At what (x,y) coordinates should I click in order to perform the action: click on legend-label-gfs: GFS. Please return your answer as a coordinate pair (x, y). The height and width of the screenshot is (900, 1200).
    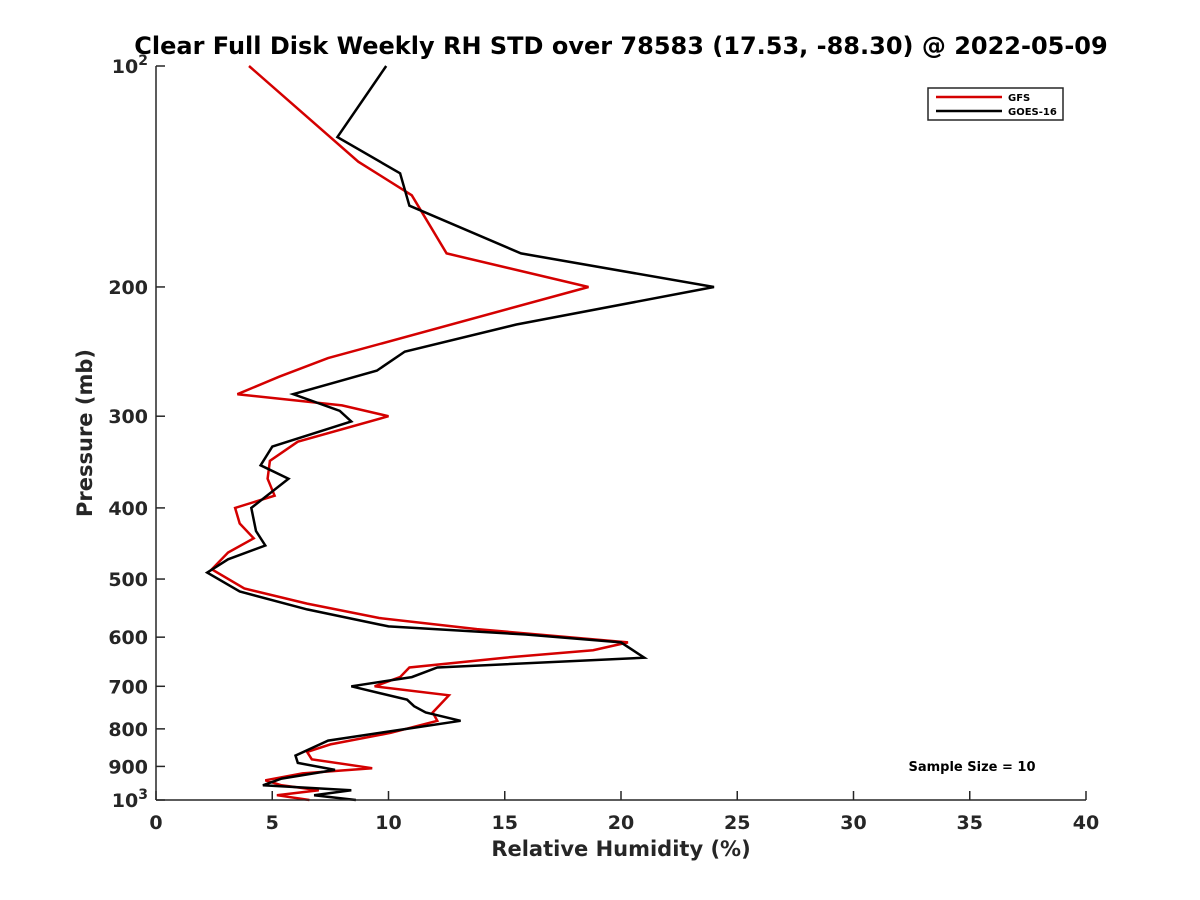
    Looking at the image, I should click on (1019, 98).